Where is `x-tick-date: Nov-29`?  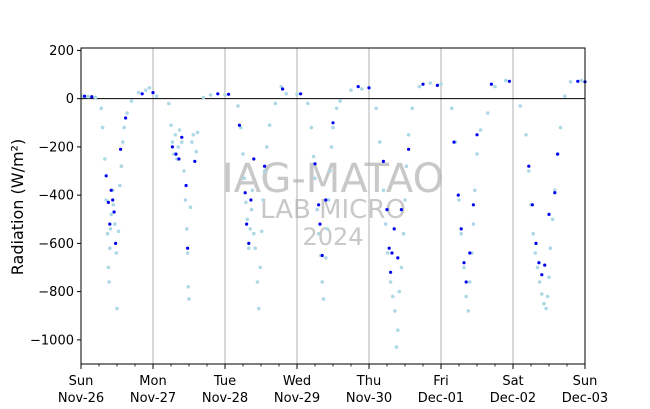 x-tick-date: Nov-29 is located at coordinates (297, 398).